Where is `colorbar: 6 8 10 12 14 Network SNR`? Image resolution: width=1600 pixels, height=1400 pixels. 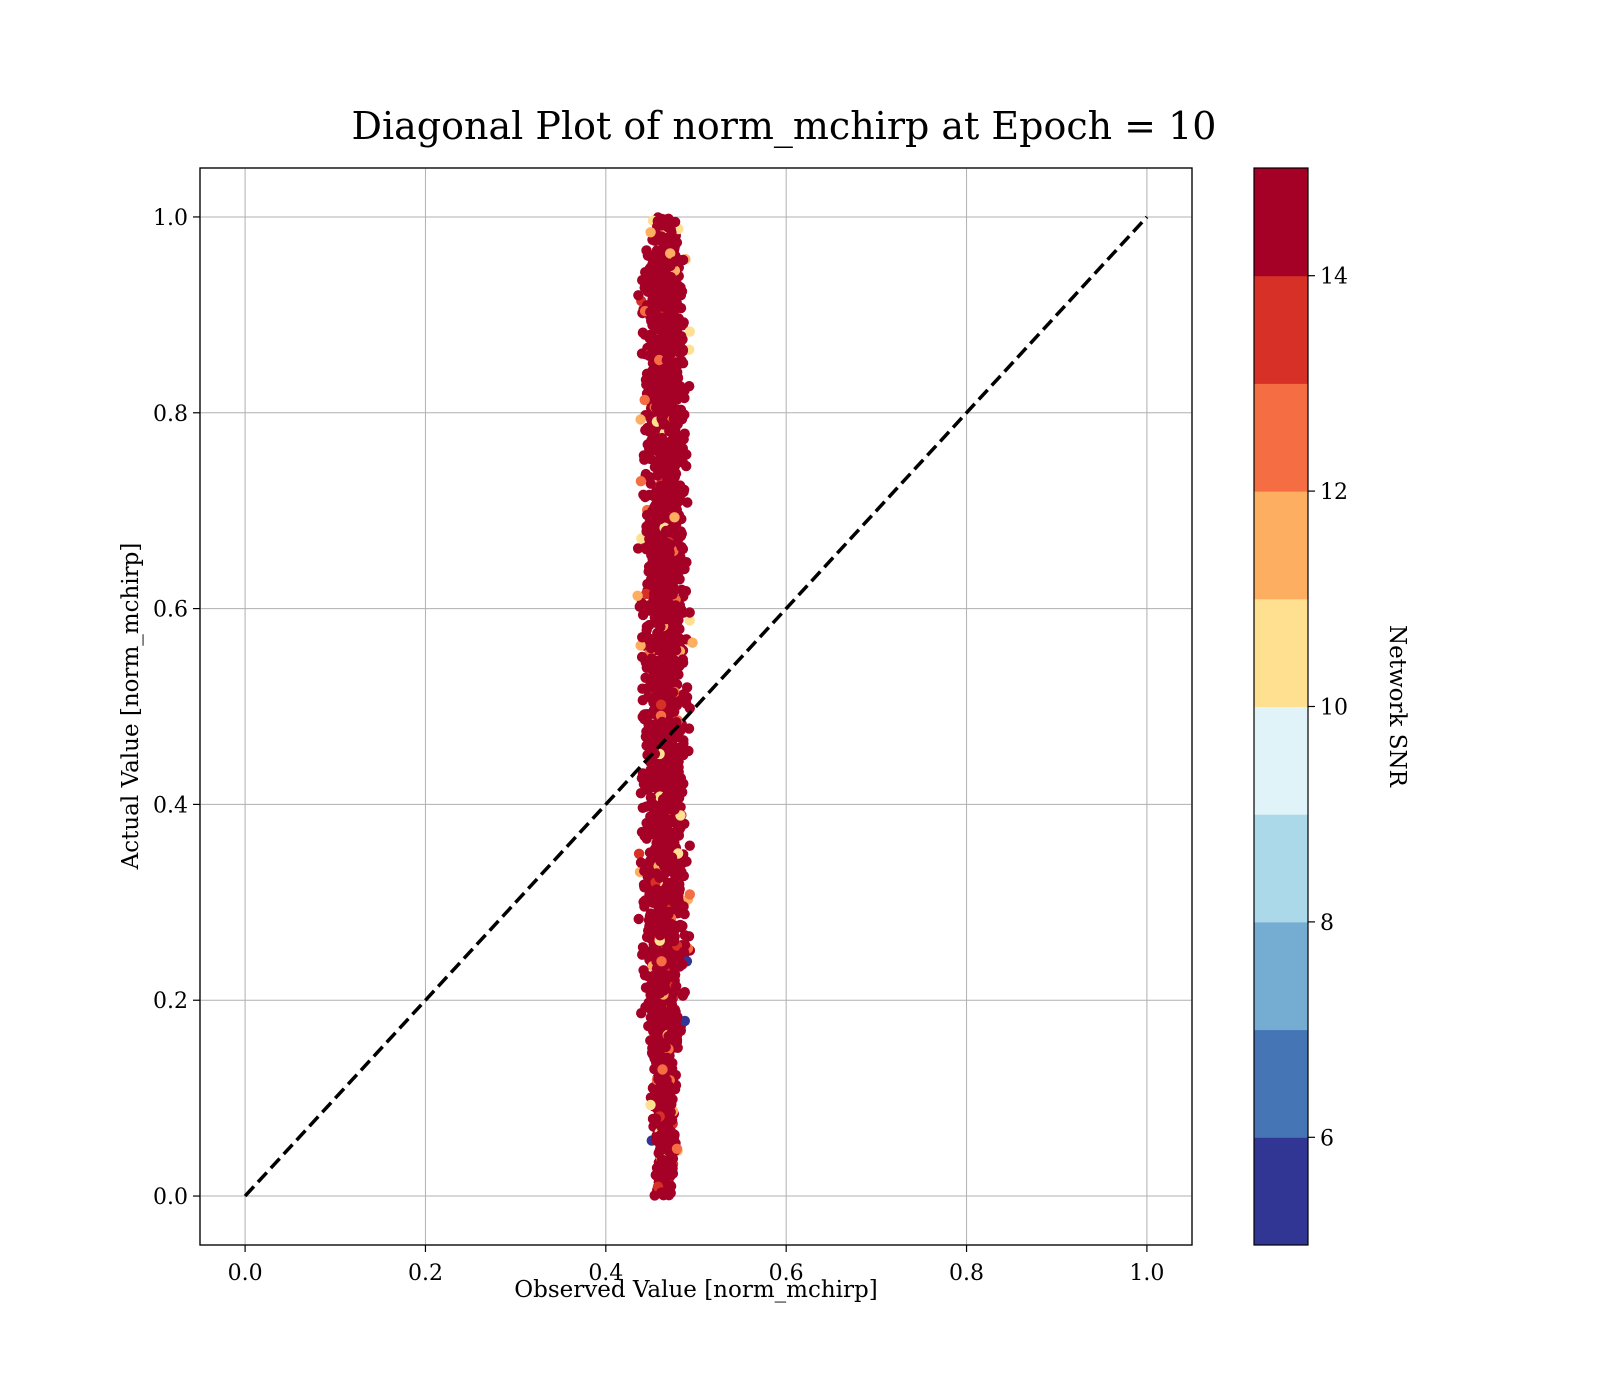
colorbar: 6 8 10 12 14 Network SNR is located at coordinates (1331, 706).